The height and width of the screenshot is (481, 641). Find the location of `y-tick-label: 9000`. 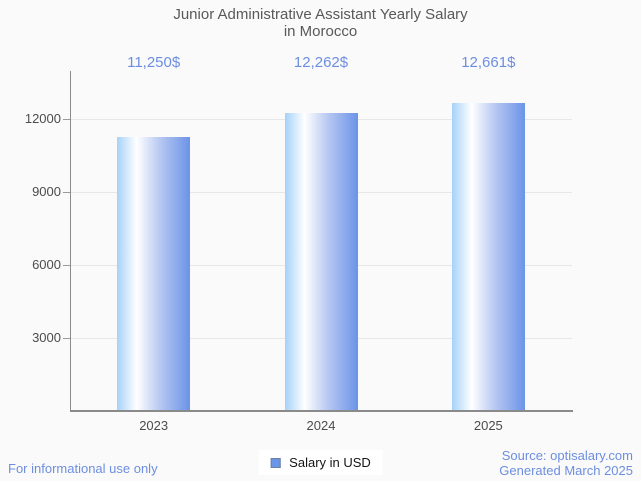

y-tick-label: 9000 is located at coordinates (46, 191).